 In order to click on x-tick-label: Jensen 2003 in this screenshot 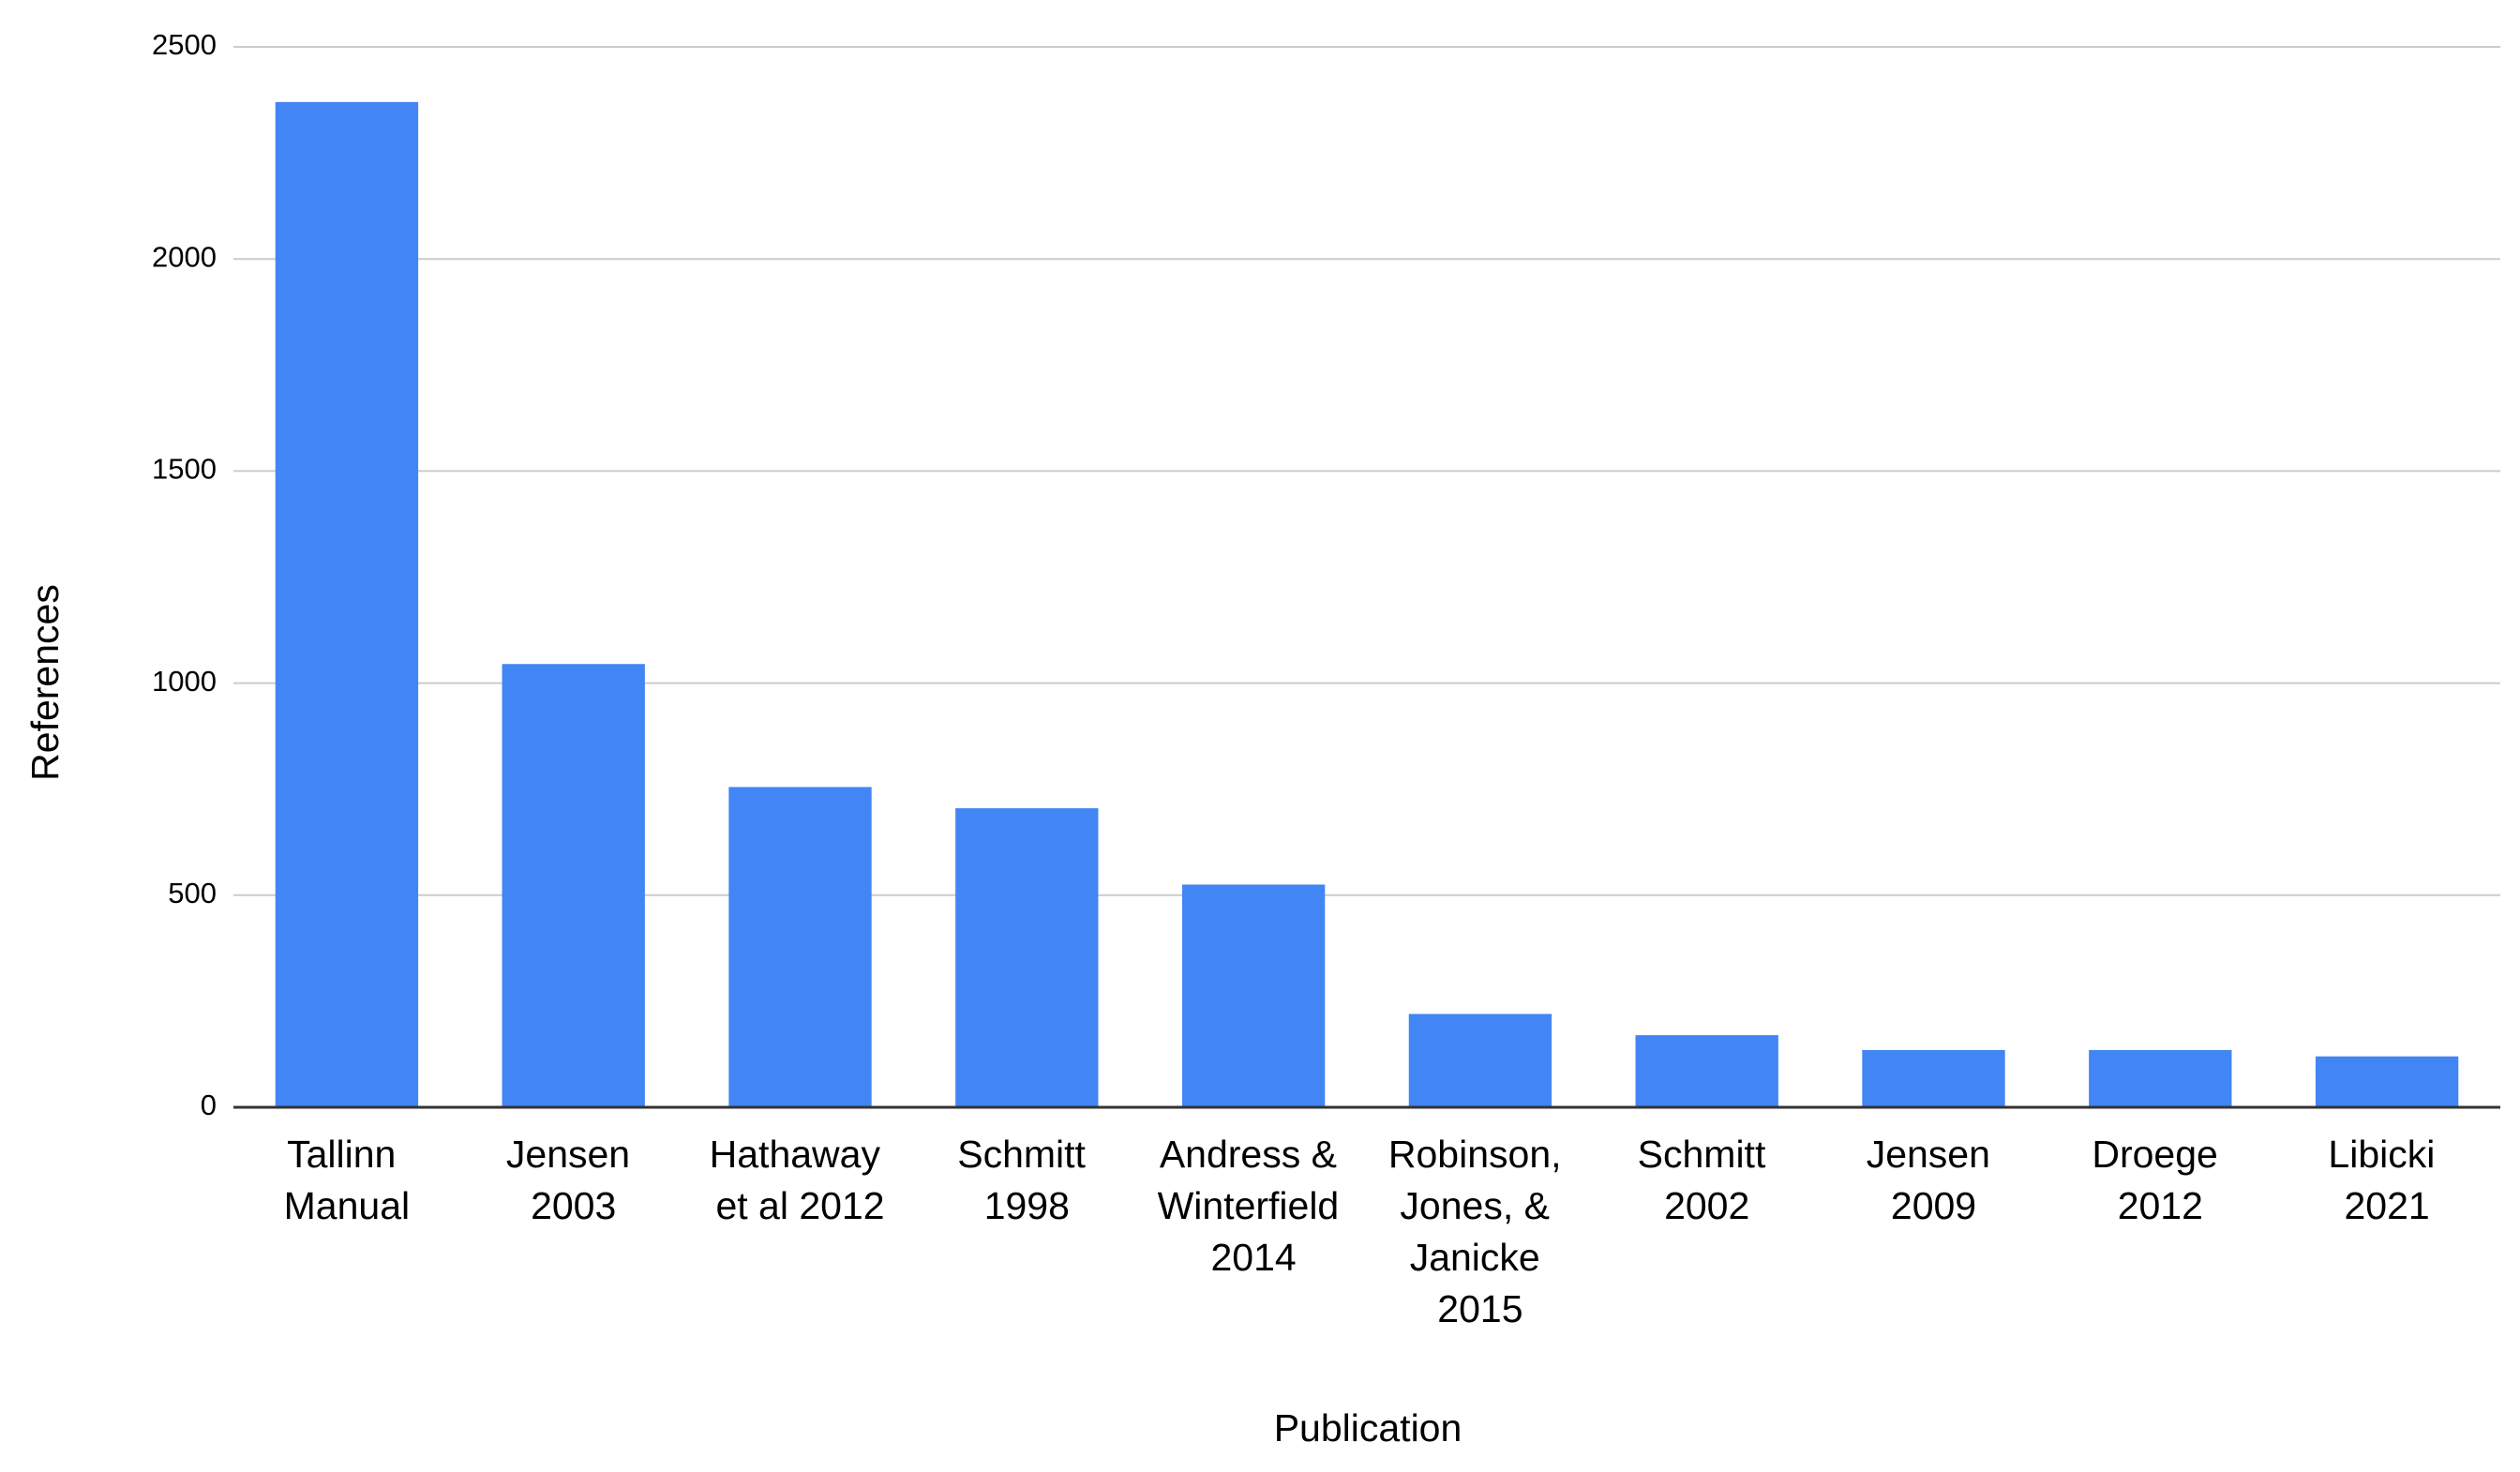, I will do `click(573, 1180)`.